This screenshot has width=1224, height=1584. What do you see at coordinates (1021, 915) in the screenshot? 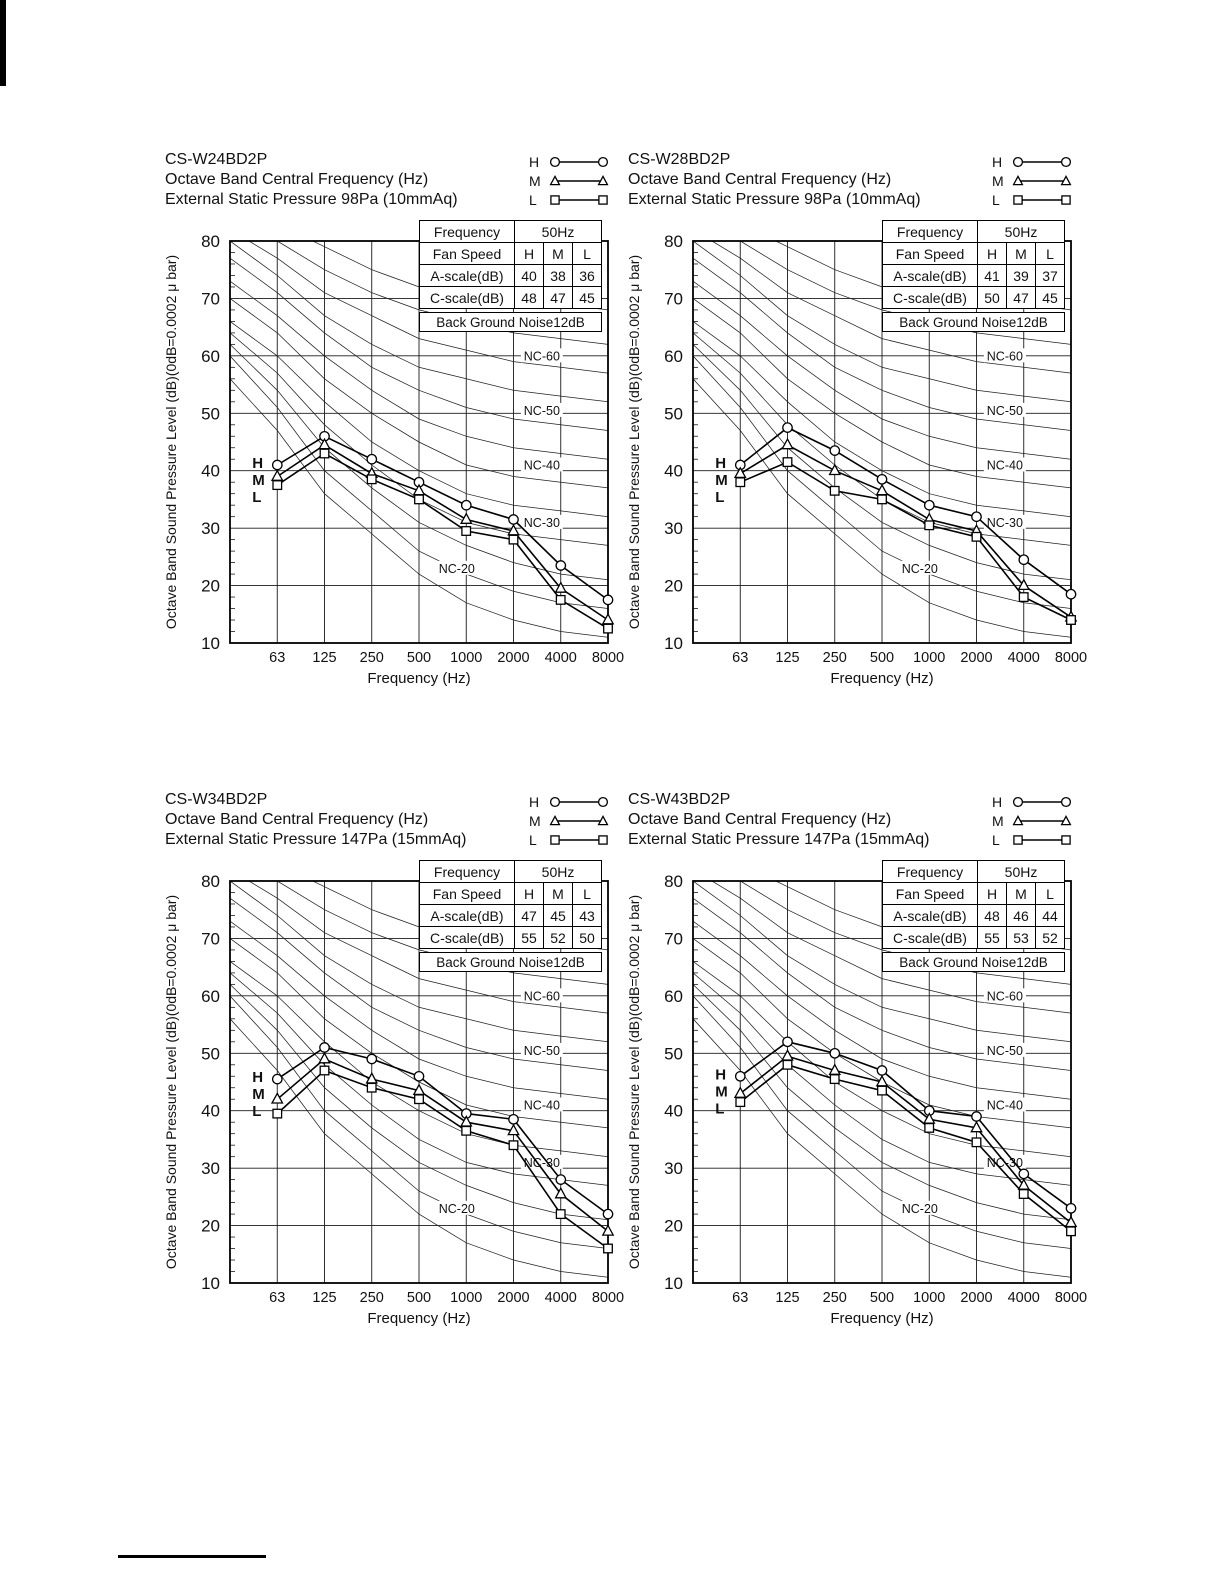
I see `spec-a-scale-m: 46` at bounding box center [1021, 915].